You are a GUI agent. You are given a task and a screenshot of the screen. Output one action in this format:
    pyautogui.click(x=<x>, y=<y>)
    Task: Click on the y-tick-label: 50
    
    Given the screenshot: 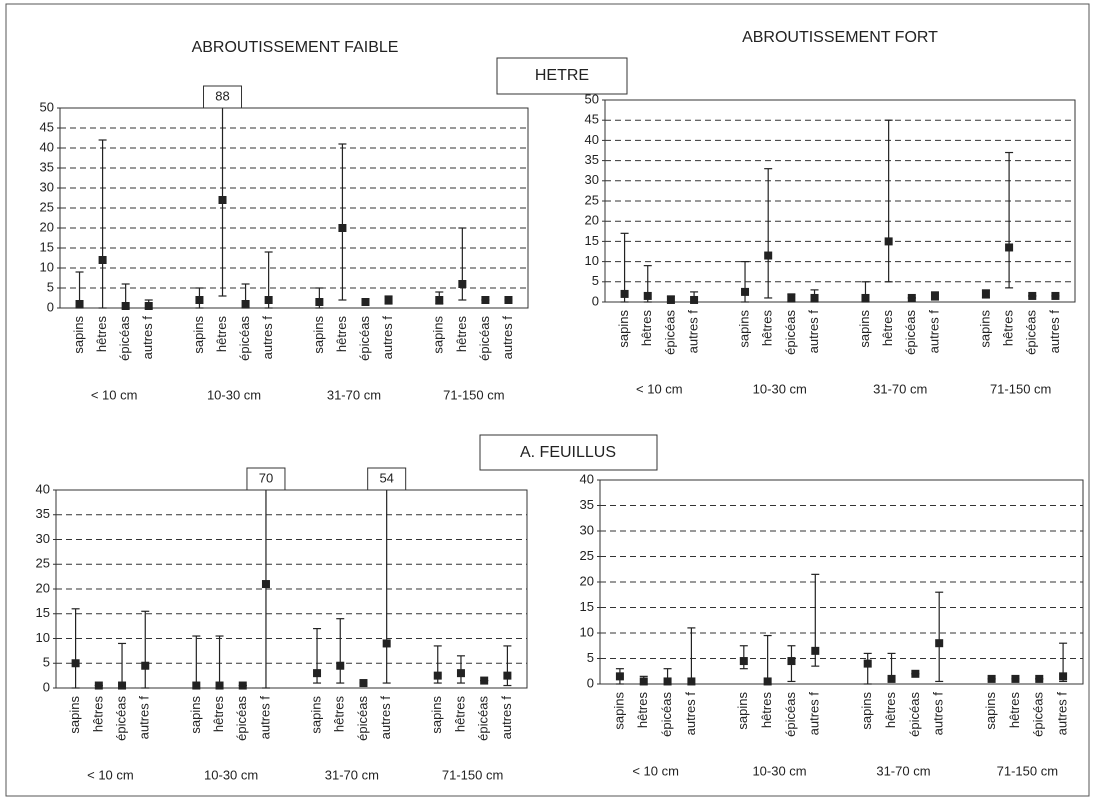 What is the action you would take?
    pyautogui.click(x=592, y=98)
    